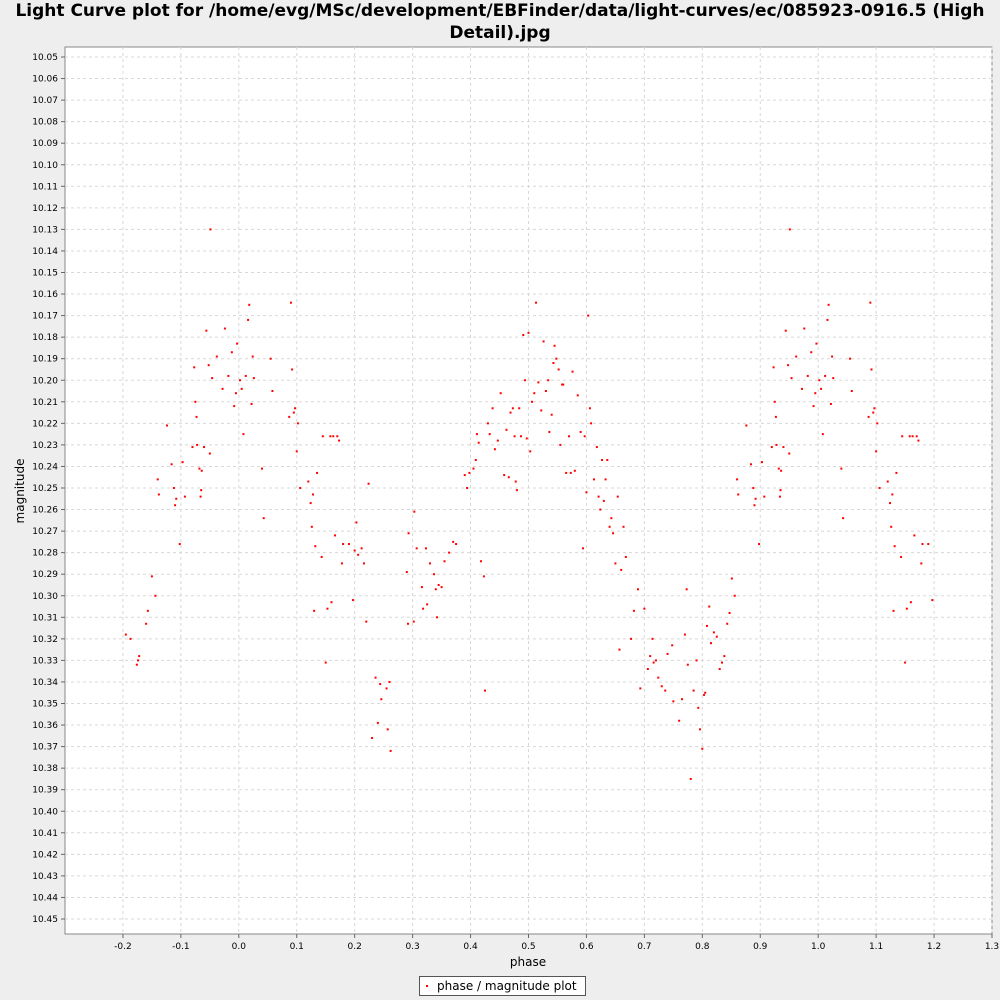 The height and width of the screenshot is (1000, 1000). Describe the element at coordinates (45, 123) in the screenshot. I see `y-tick-label: 10.08` at that location.